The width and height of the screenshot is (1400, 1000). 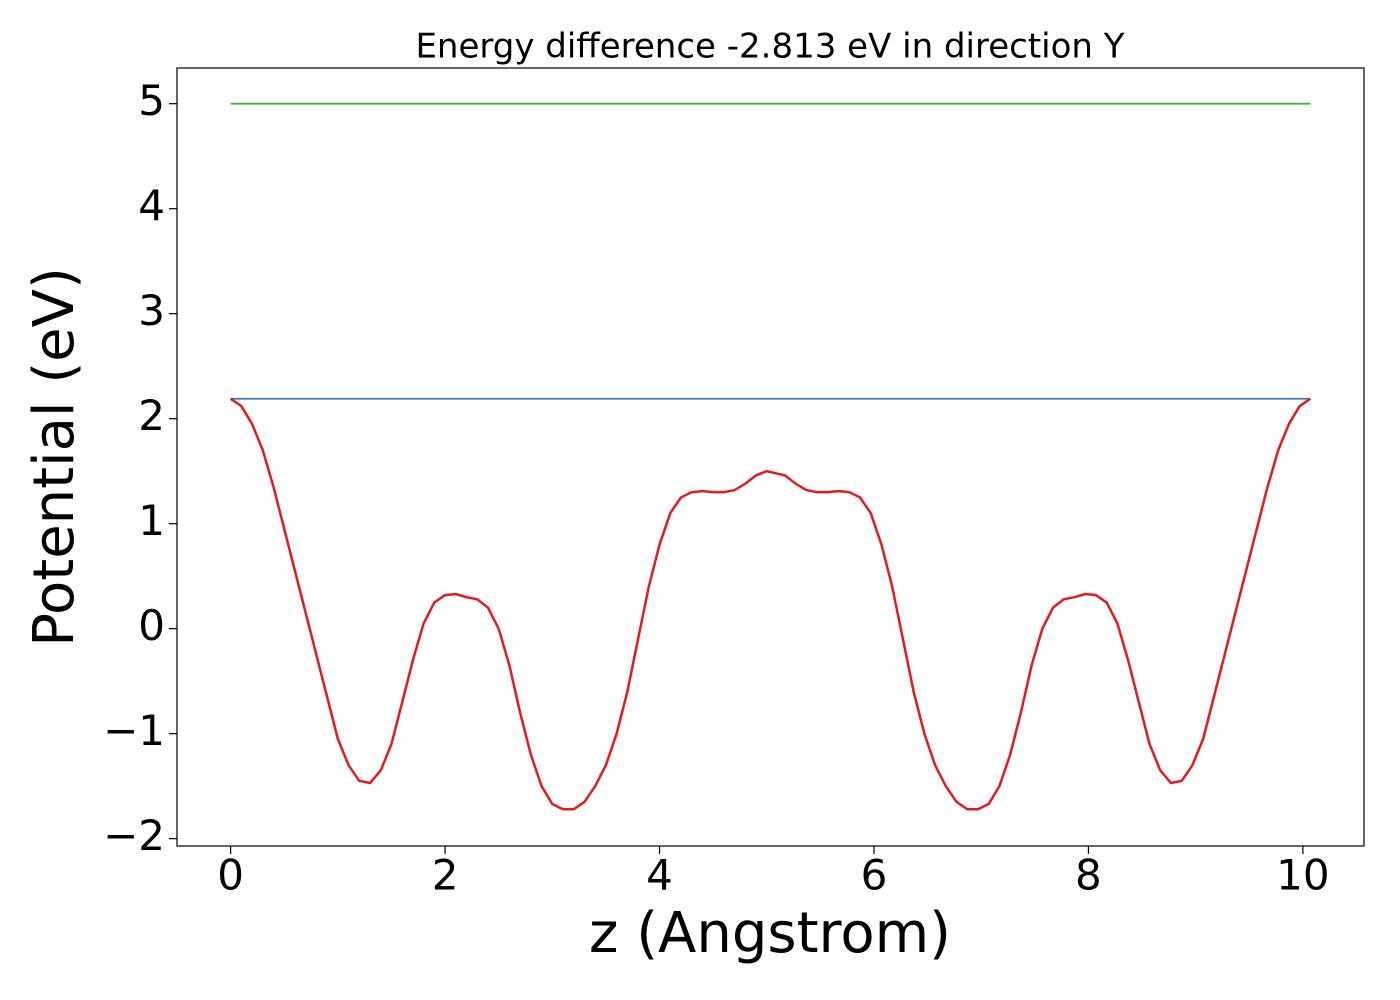 What do you see at coordinates (134, 835) in the screenshot?
I see `y-tick-label: −2` at bounding box center [134, 835].